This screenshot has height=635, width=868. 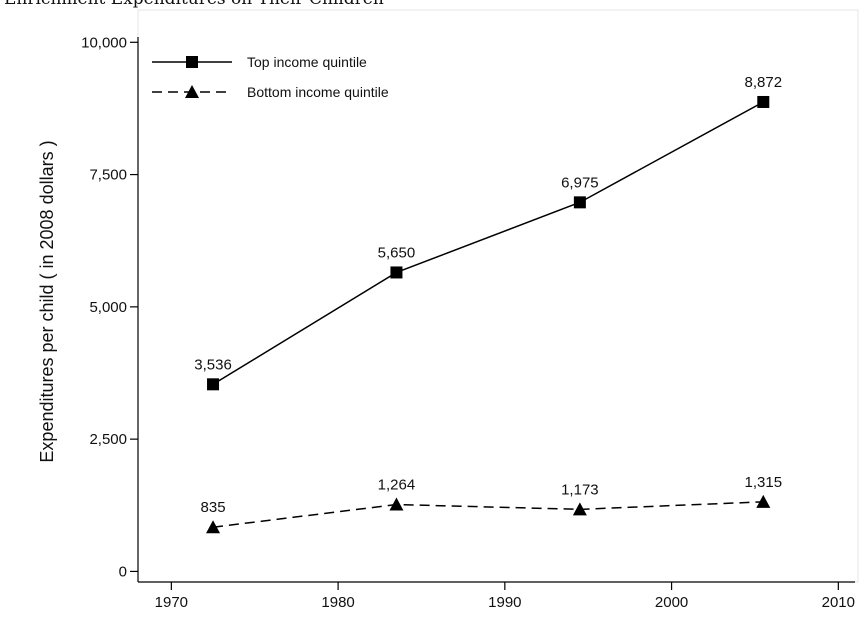 I want to click on y-tick-label: 0, so click(x=123, y=571).